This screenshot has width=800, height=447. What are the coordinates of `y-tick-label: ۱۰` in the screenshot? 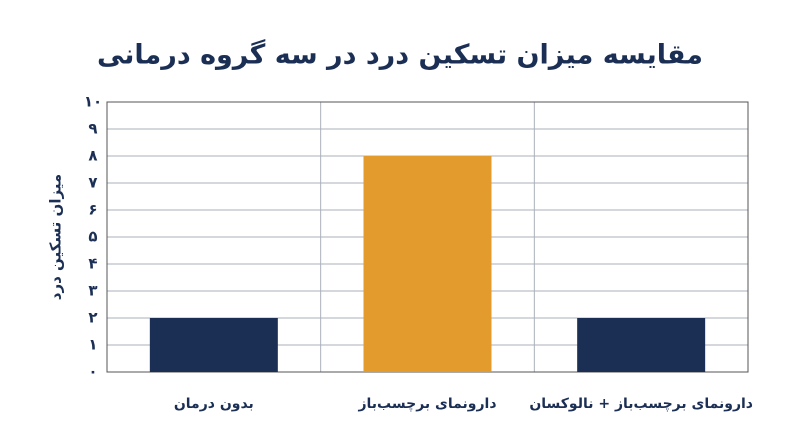 It's located at (93, 102).